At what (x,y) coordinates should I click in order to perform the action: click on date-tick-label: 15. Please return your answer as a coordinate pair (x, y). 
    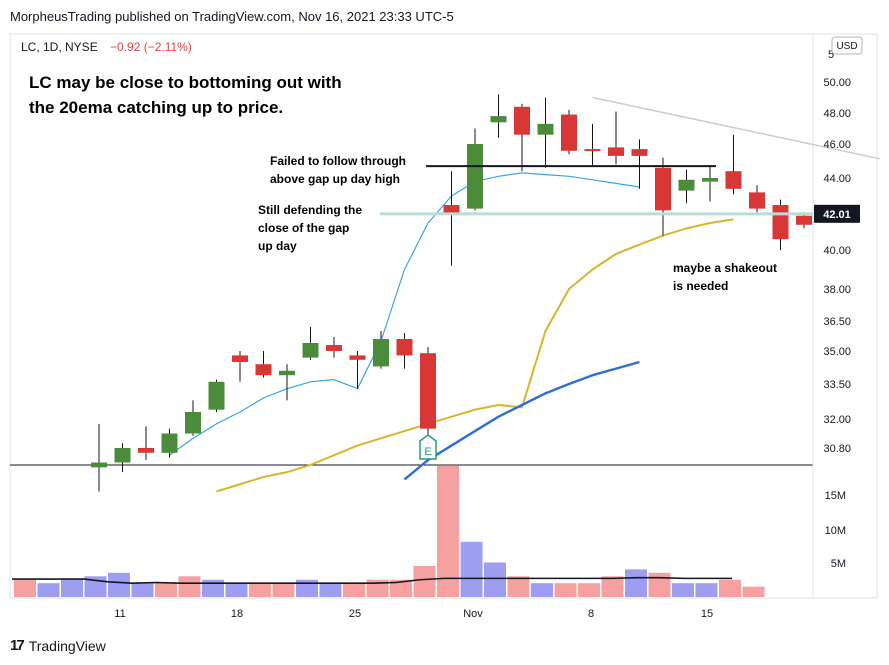
    Looking at the image, I should click on (707, 614).